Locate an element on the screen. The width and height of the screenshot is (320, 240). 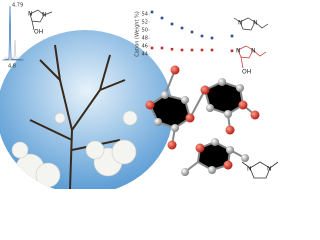
y-axis-label: Cation (Weight %) is located at coordinates (138, 33).